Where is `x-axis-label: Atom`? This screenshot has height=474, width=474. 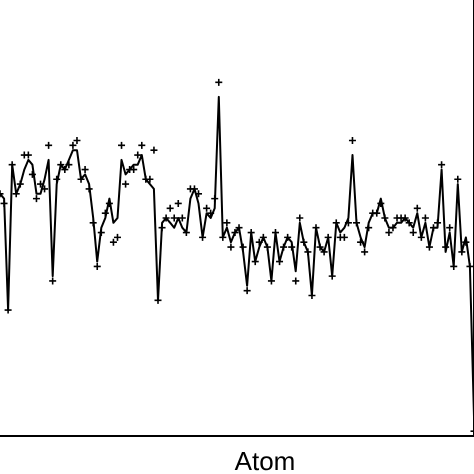 x-axis-label: Atom is located at coordinates (265, 460).